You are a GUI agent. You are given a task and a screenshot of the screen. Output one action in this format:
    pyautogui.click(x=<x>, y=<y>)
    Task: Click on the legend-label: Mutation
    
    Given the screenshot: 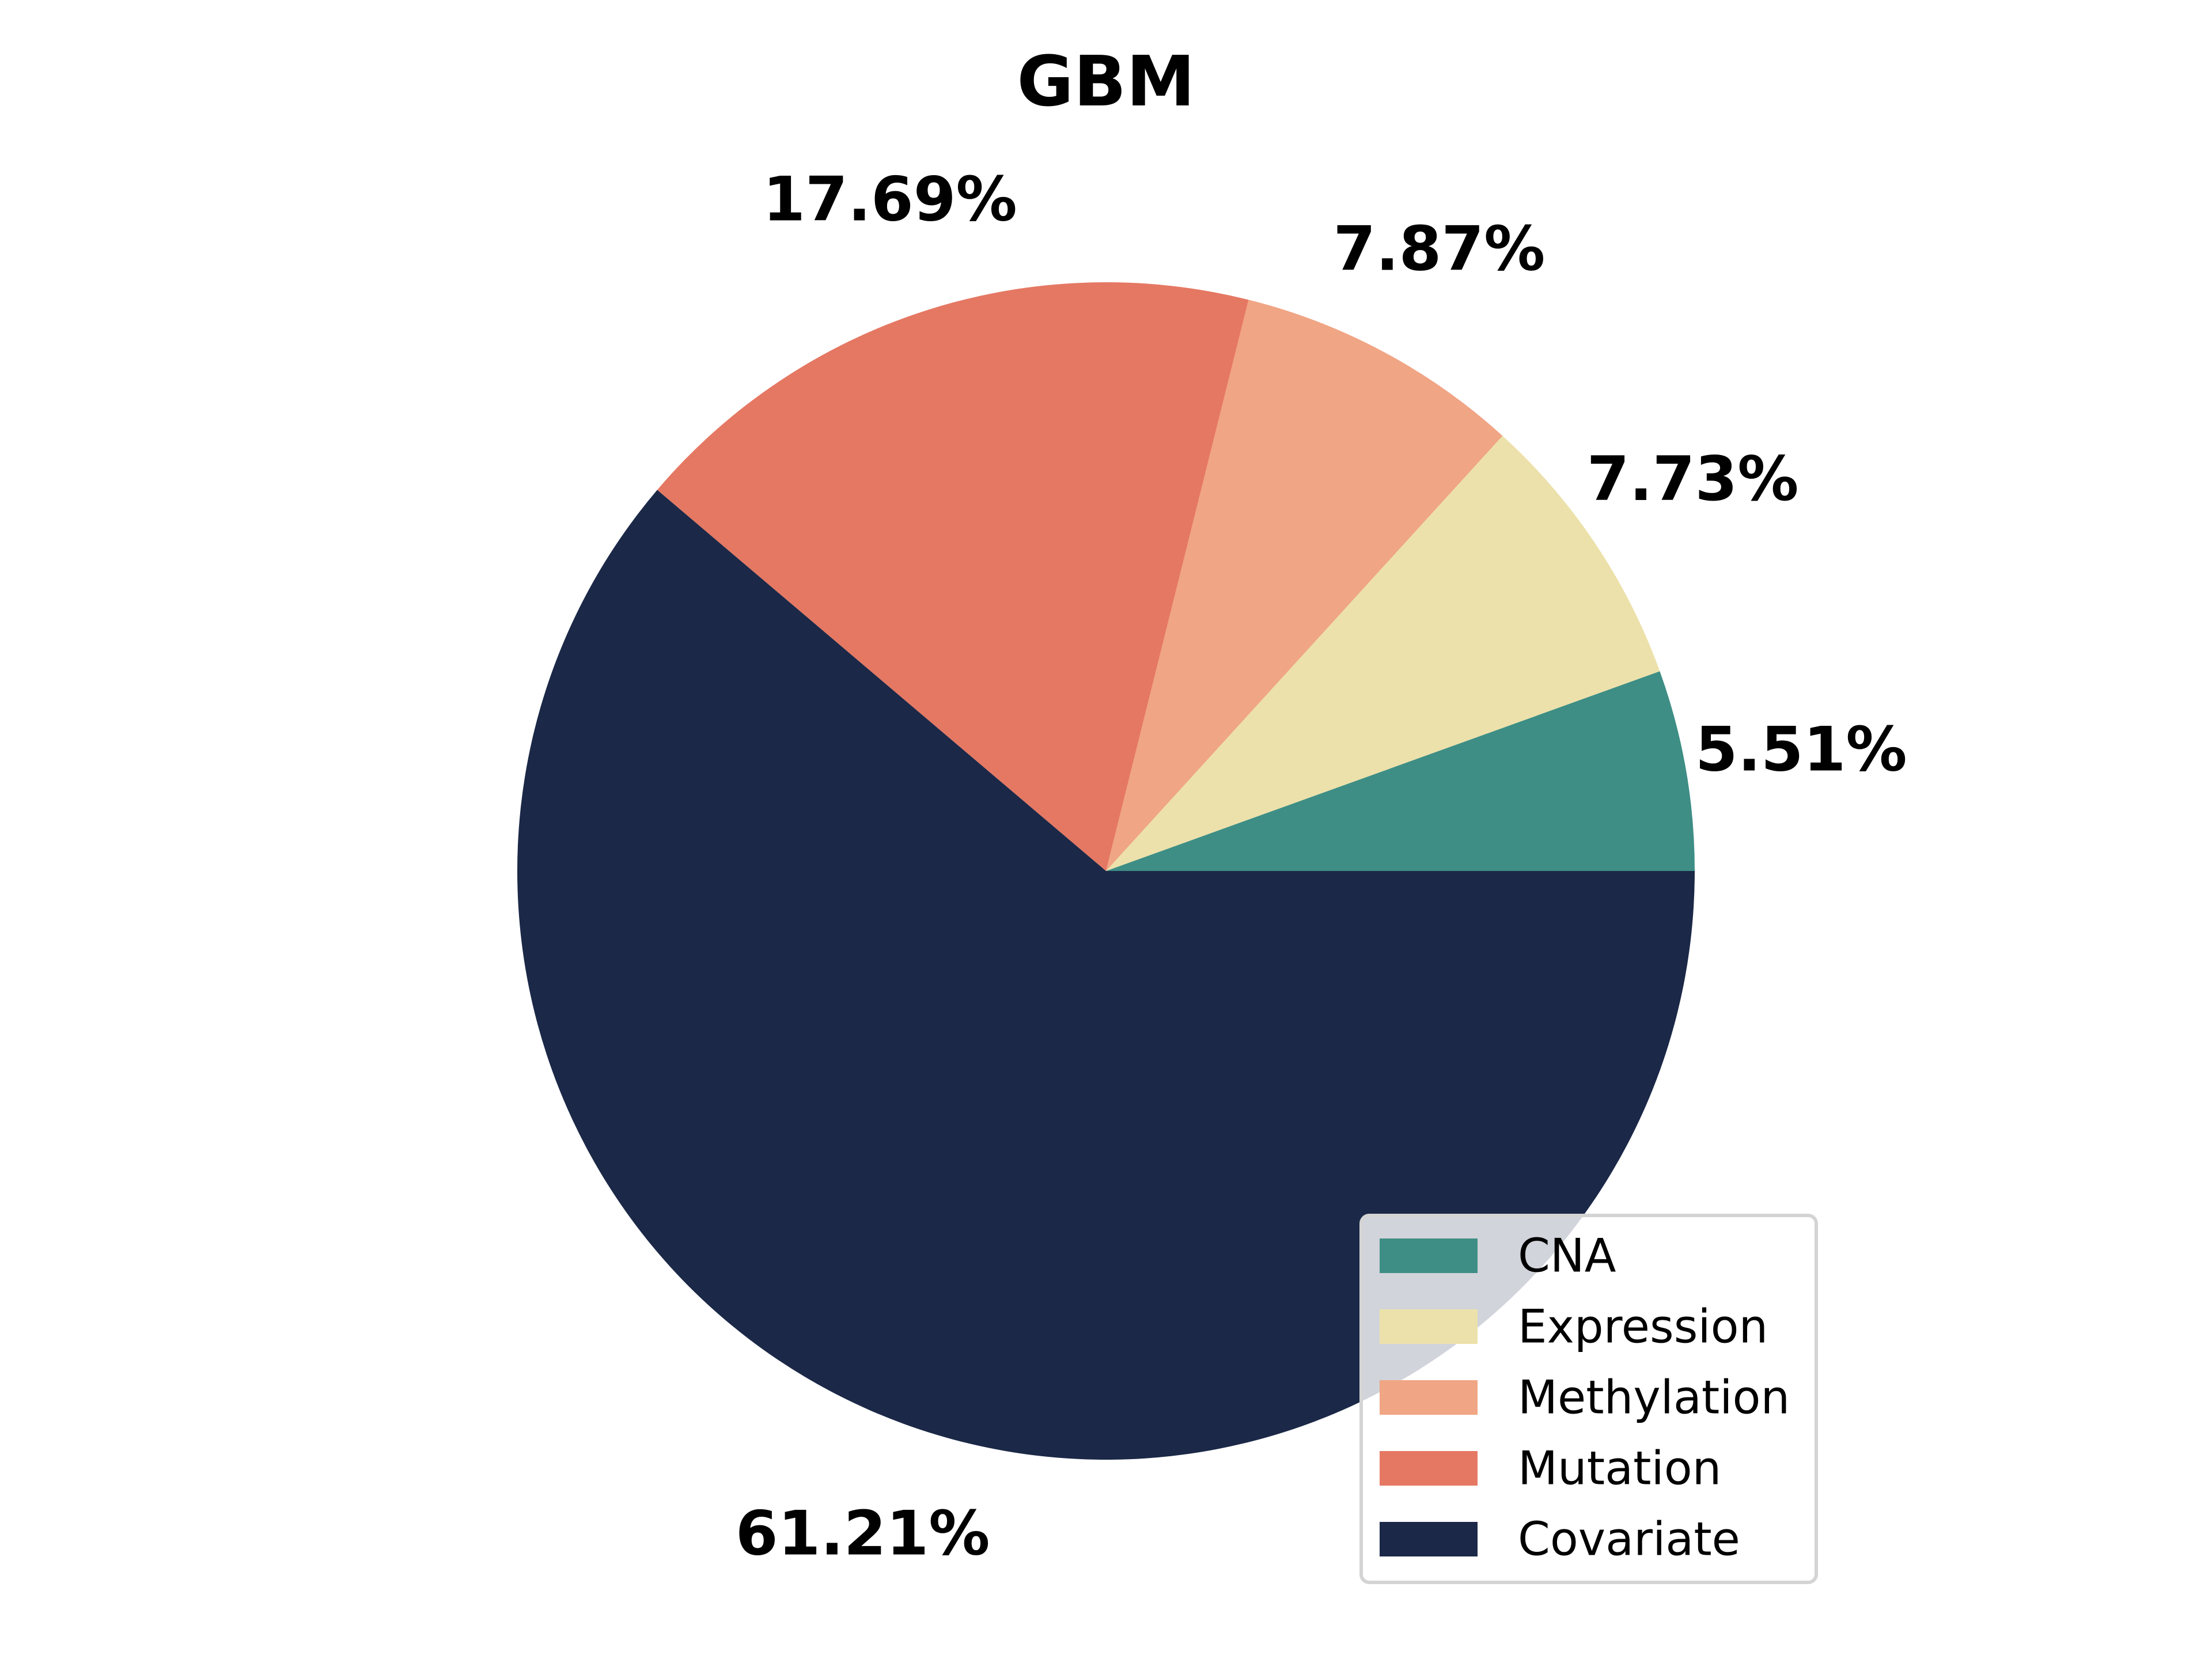 What is the action you would take?
    pyautogui.click(x=1619, y=1468)
    